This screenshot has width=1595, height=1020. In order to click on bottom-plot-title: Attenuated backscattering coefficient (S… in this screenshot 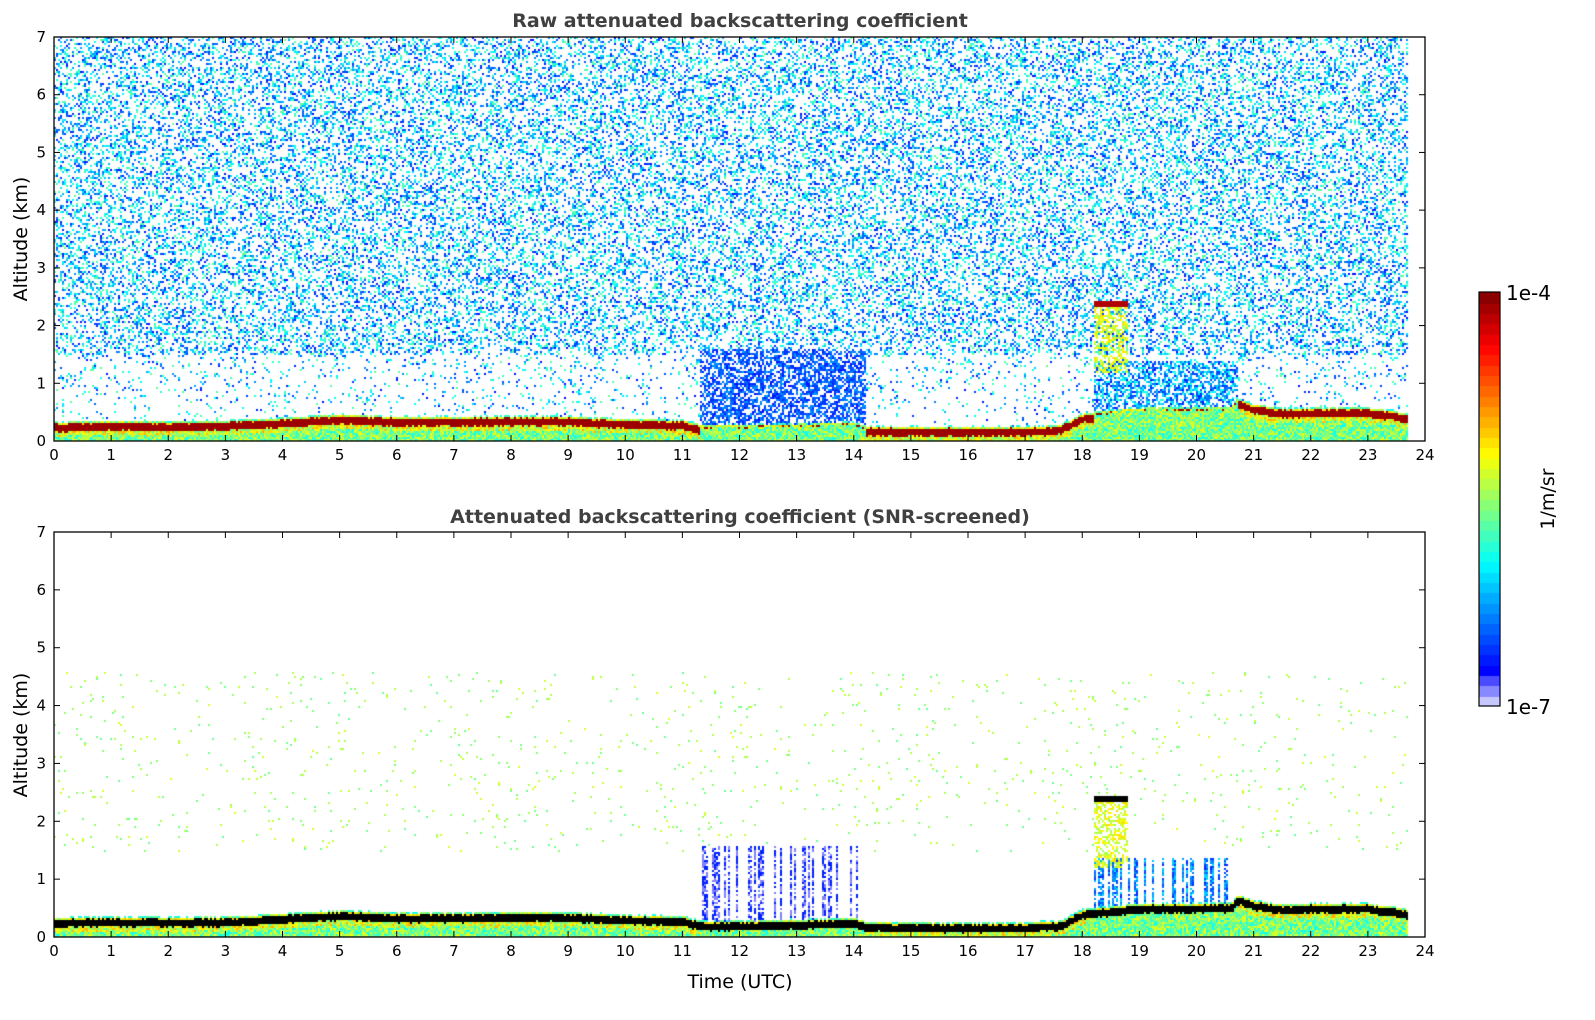, I will do `click(740, 517)`.